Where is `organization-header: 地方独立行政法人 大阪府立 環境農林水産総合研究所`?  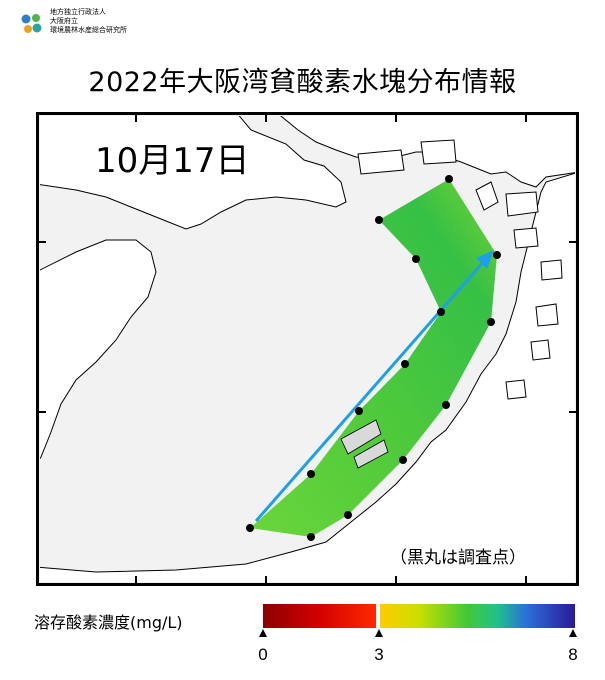
organization-header: 地方独立行政法人 大阪府立 環境農林水産総合研究所 is located at coordinates (73, 22).